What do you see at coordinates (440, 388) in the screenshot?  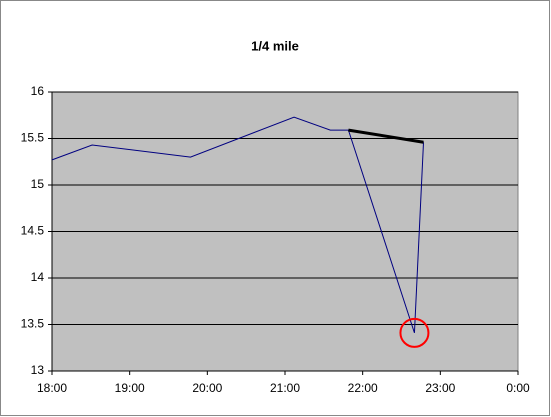 I see `x-tick-label: 23:00` at bounding box center [440, 388].